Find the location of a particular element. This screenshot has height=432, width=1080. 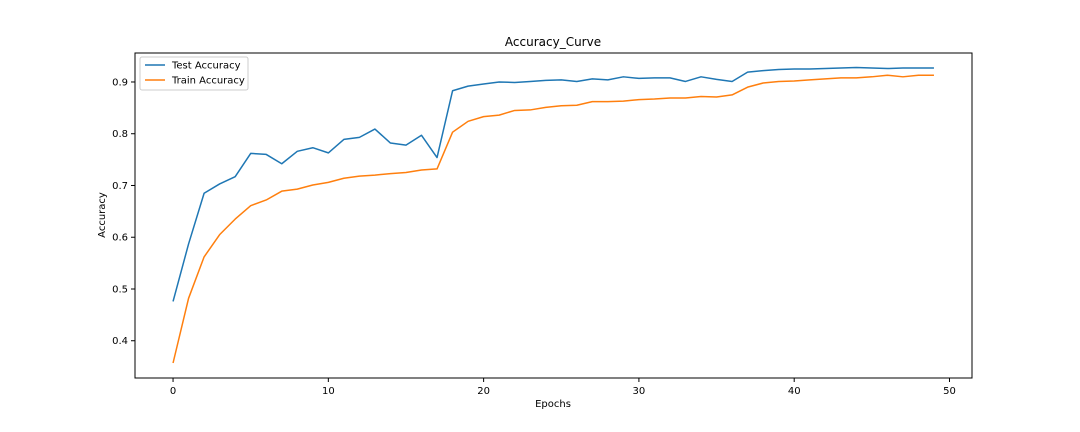

chart-title: Accuracy_Curve is located at coordinates (553, 42).